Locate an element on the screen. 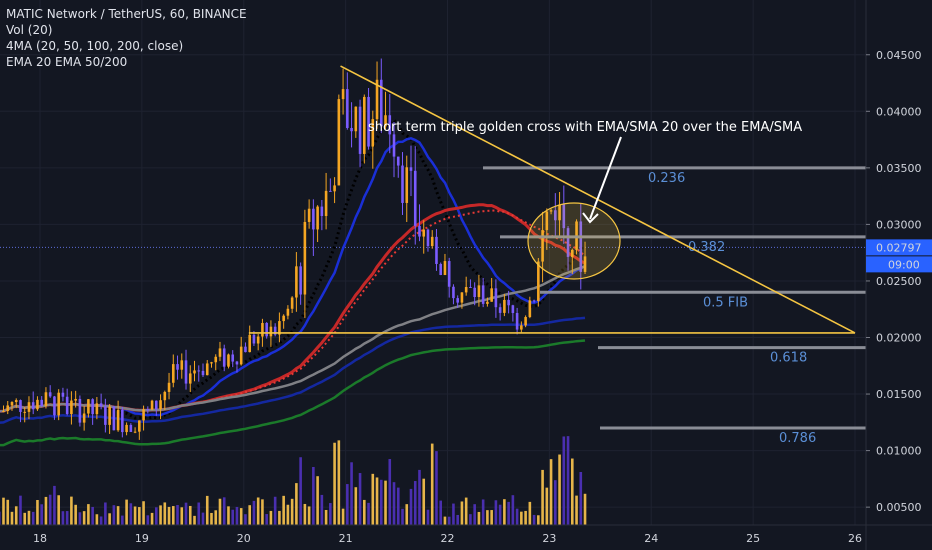 This screenshot has width=932, height=550. legend-ema: EMA 20 EMA 50/200 is located at coordinates (67, 62).